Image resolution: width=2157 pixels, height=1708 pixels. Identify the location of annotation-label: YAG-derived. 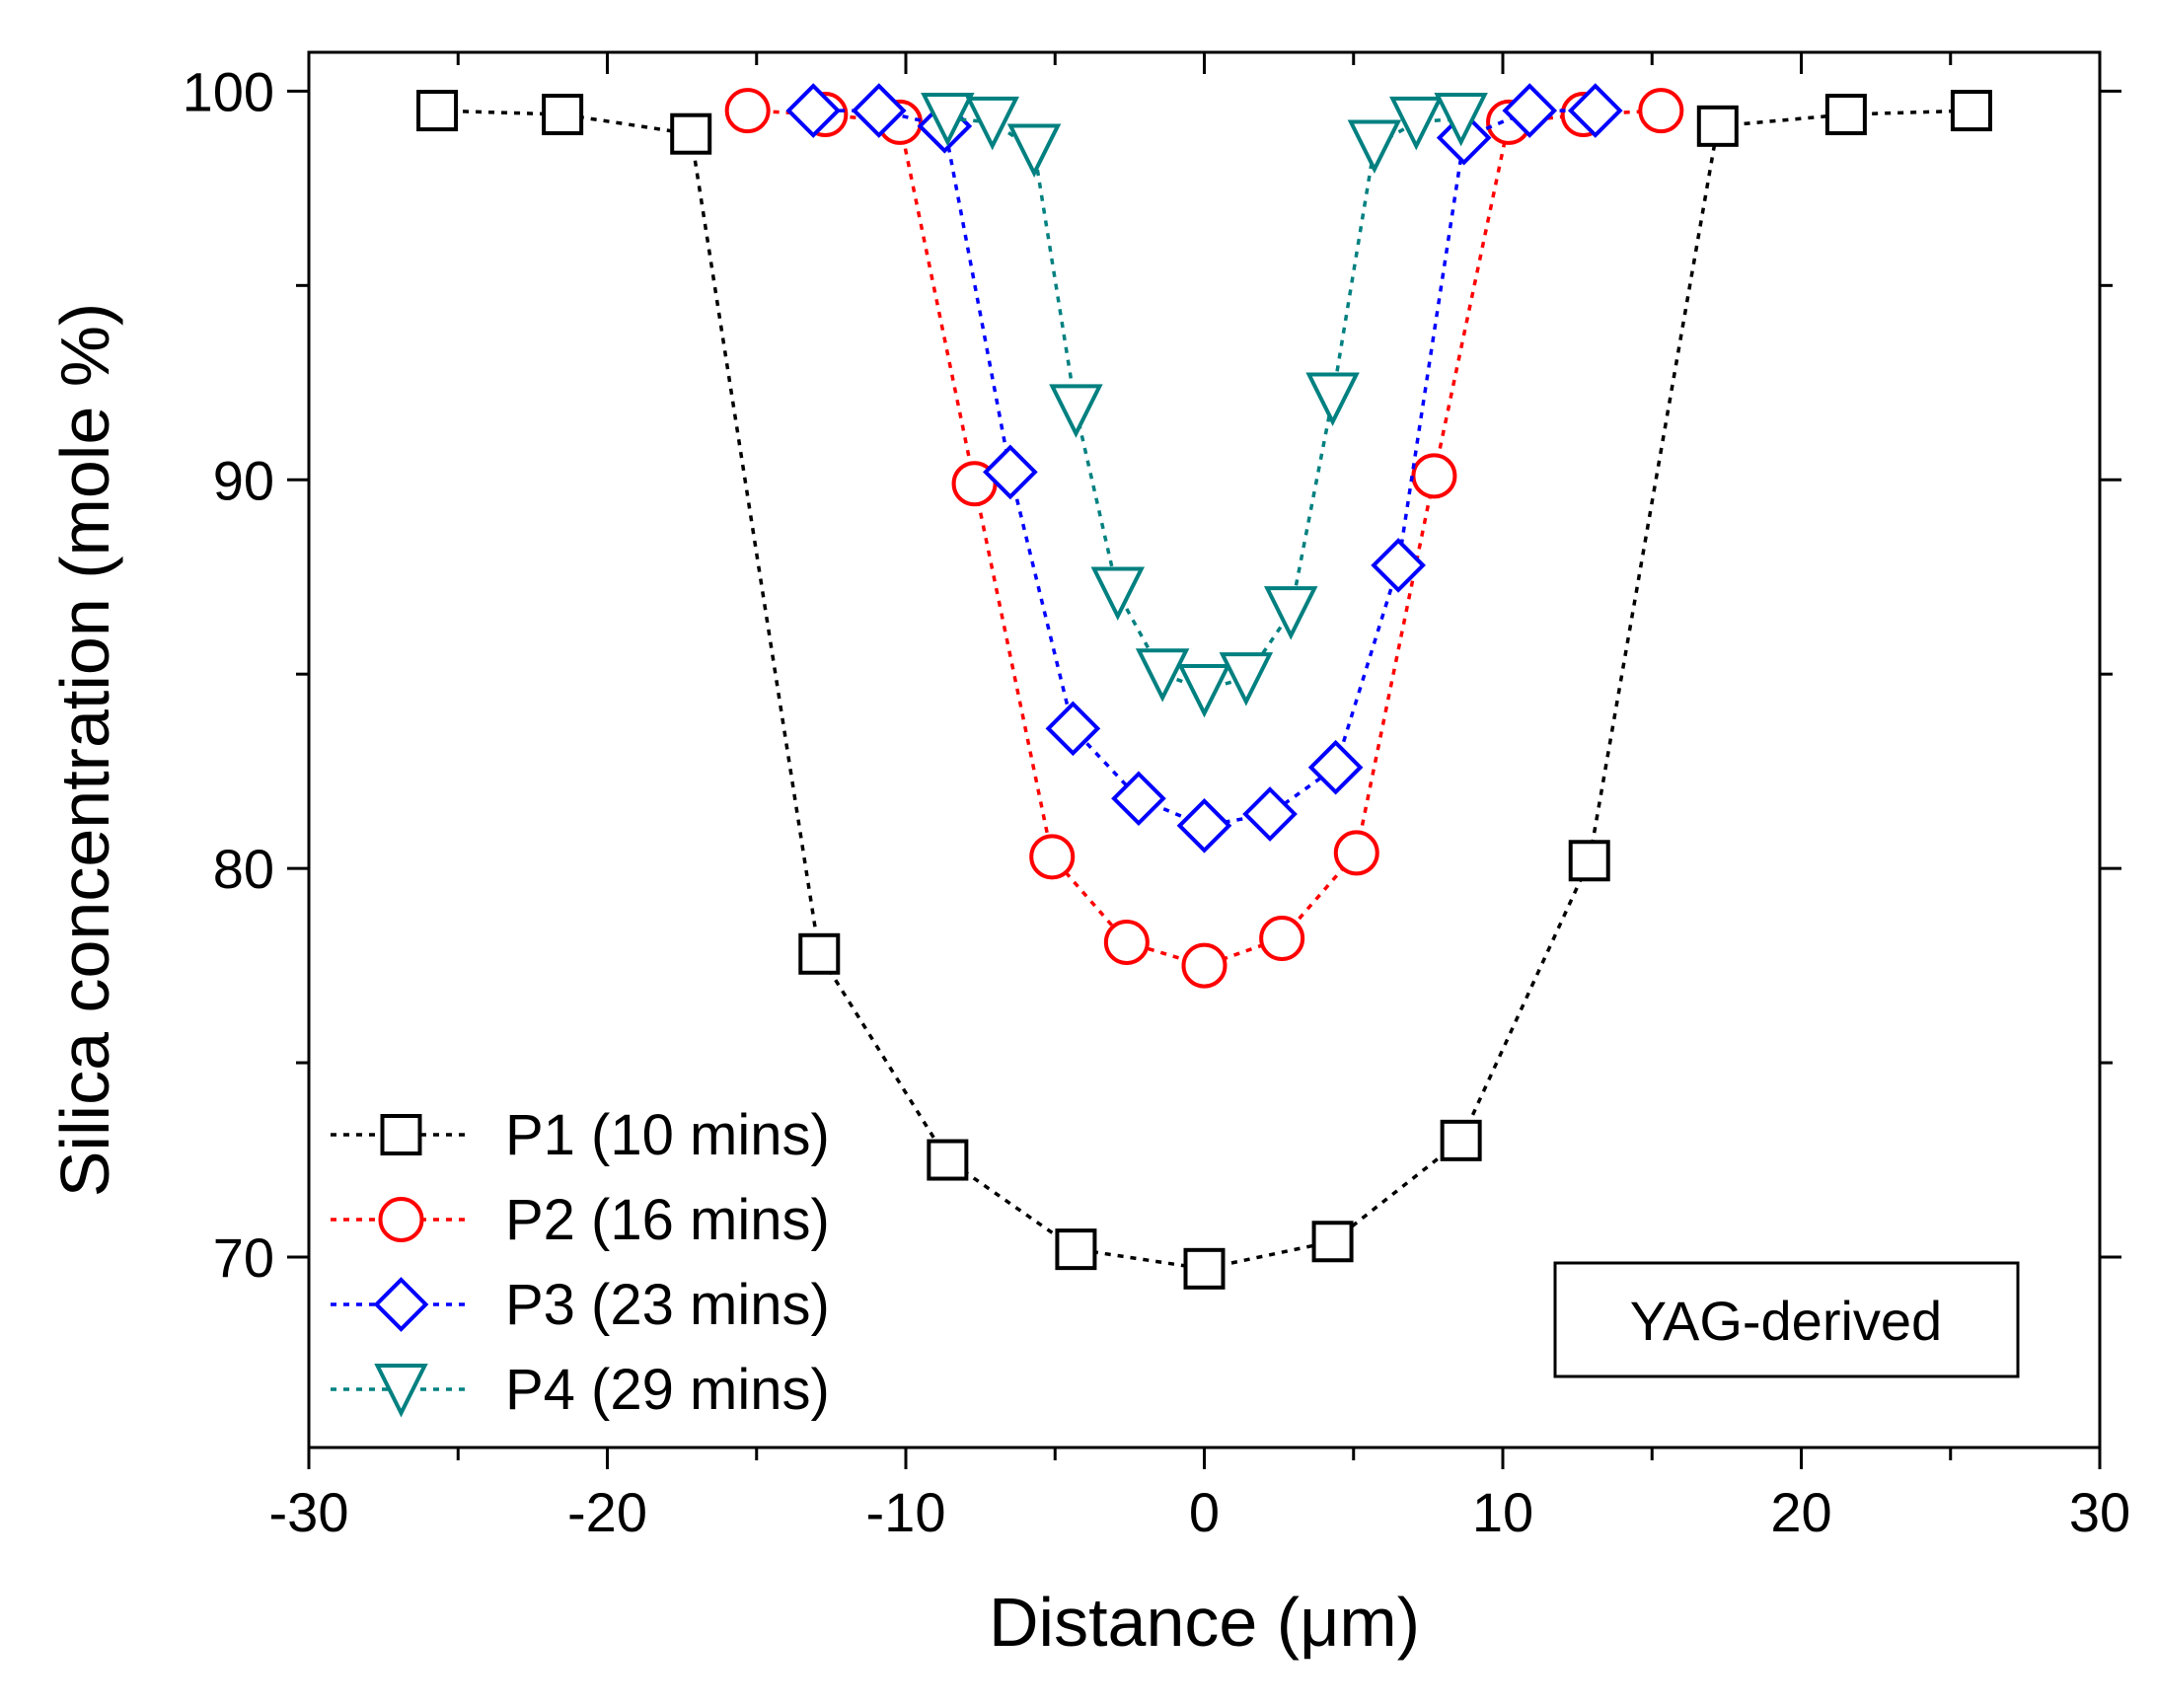
(1786, 1321).